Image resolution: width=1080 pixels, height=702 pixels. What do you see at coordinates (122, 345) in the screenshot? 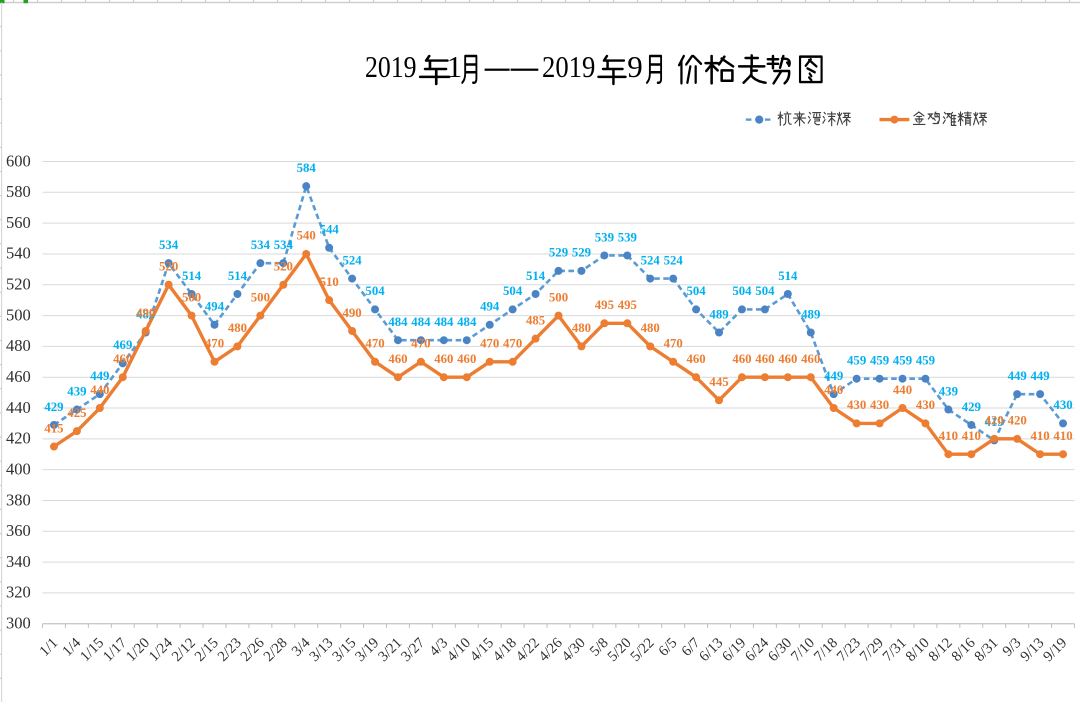
I see `svg-text: 469` at bounding box center [122, 345].